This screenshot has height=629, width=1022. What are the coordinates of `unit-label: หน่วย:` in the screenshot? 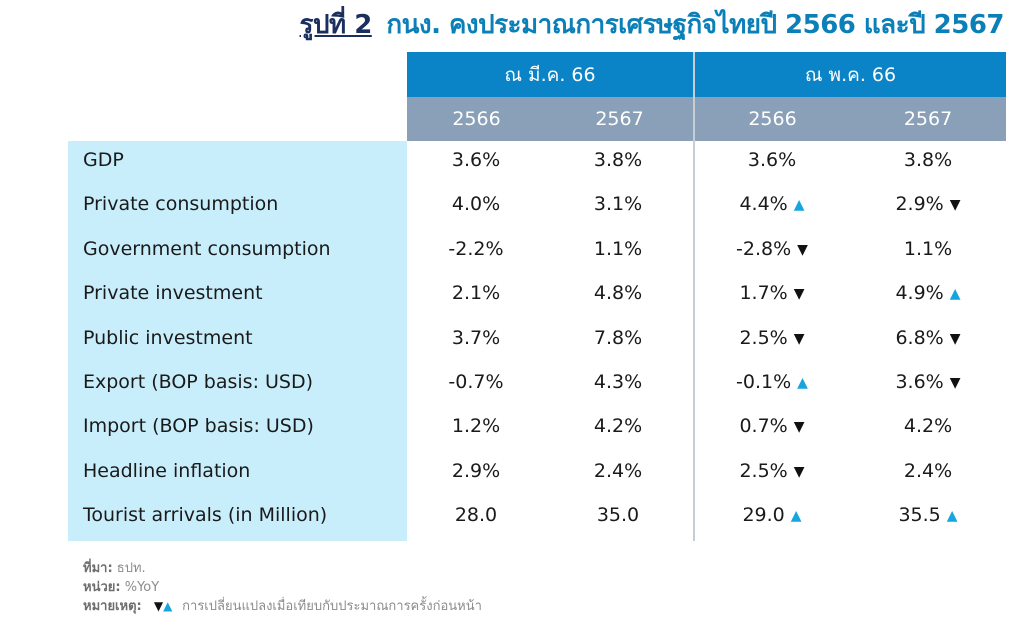 It's located at (102, 587).